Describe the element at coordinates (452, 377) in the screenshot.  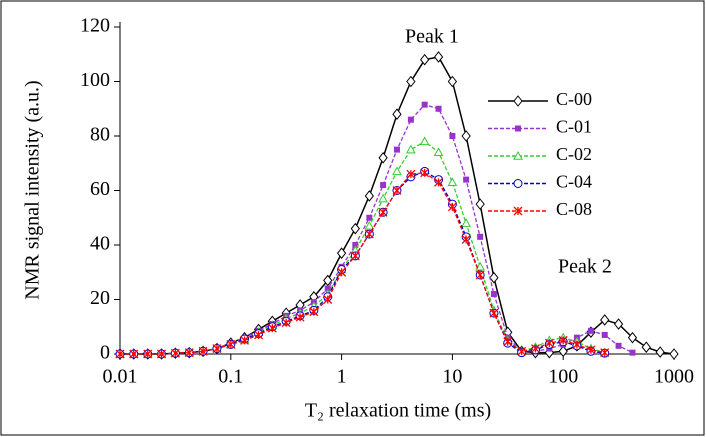
I see `x-tick-label: 10` at that location.